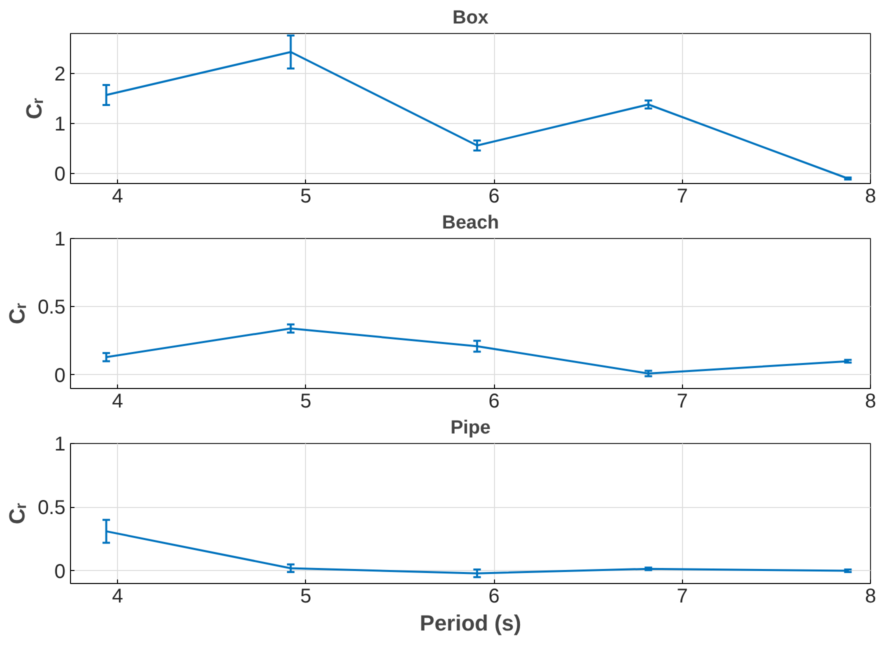  I want to click on y-tick-label: 2, so click(60, 75).